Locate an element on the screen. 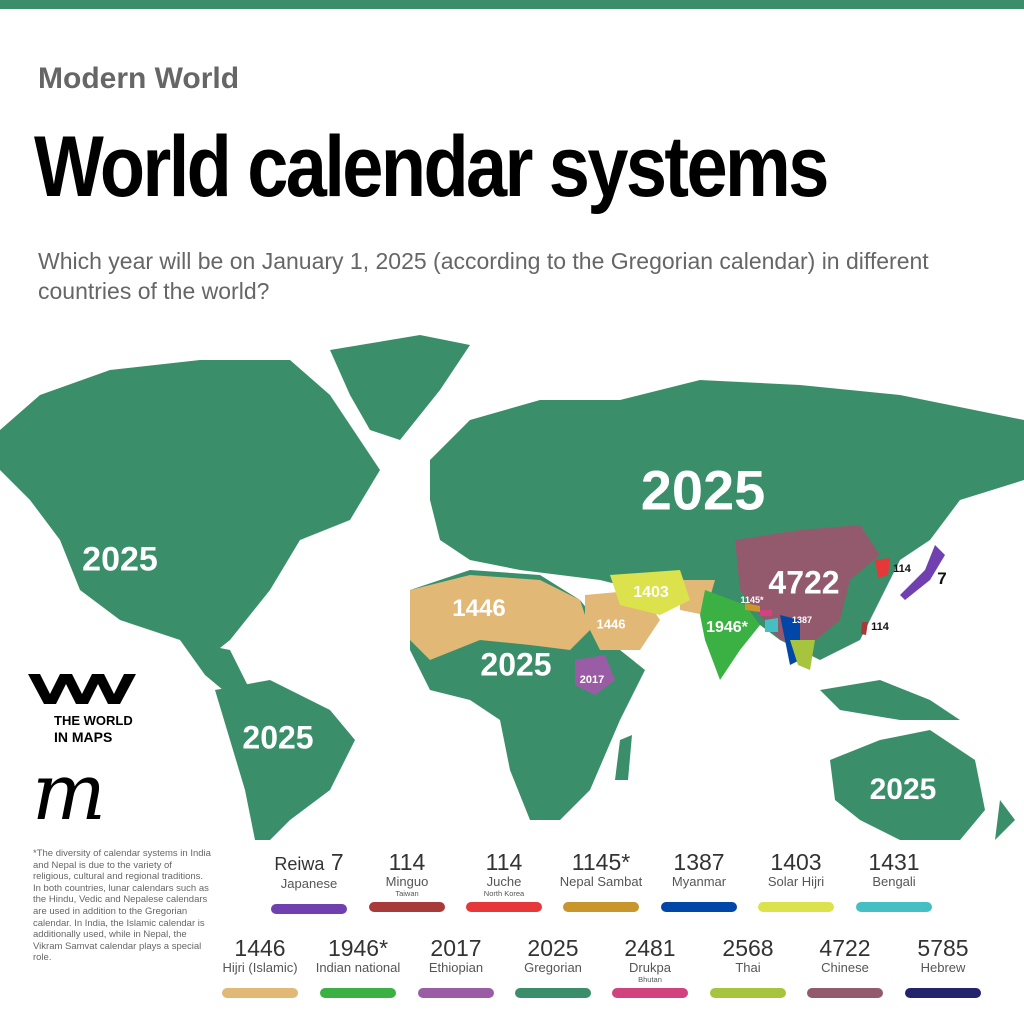 The image size is (1024, 1024). australia is located at coordinates (907, 785).